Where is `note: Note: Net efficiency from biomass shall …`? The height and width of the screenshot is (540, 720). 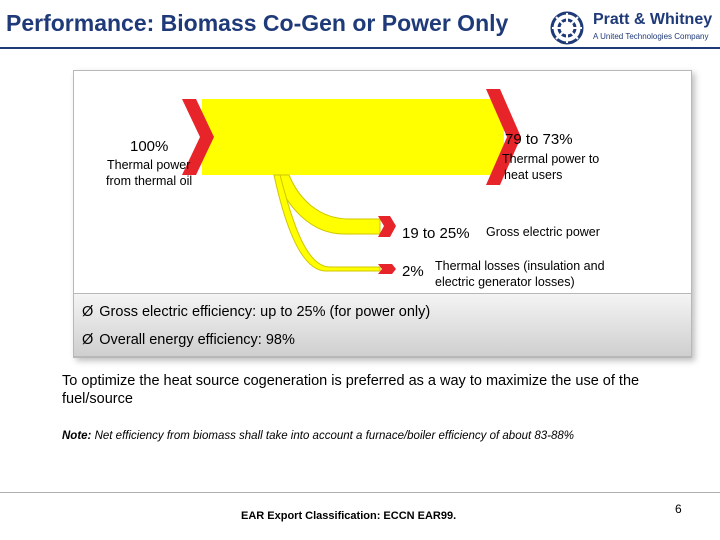
note: Note: Net efficiency from biomass shall … is located at coordinates (318, 436).